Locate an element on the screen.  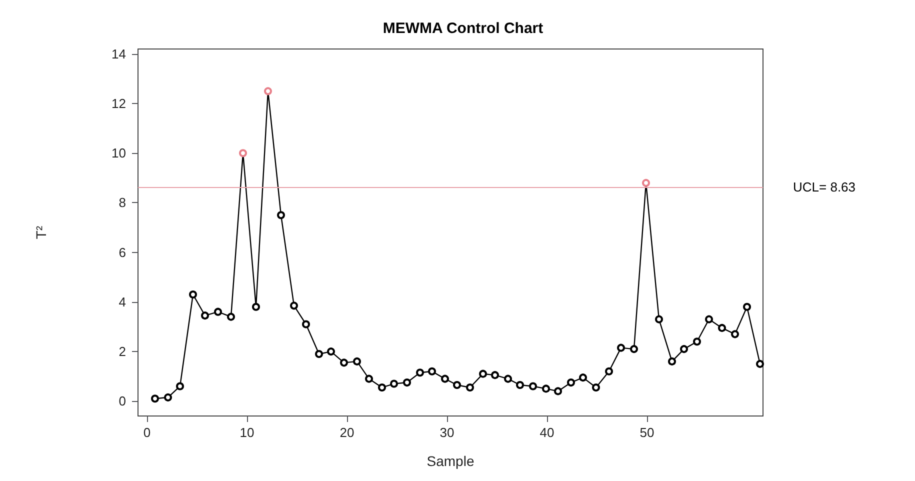
chart-title: MEWMA Control Chart is located at coordinates (463, 28).